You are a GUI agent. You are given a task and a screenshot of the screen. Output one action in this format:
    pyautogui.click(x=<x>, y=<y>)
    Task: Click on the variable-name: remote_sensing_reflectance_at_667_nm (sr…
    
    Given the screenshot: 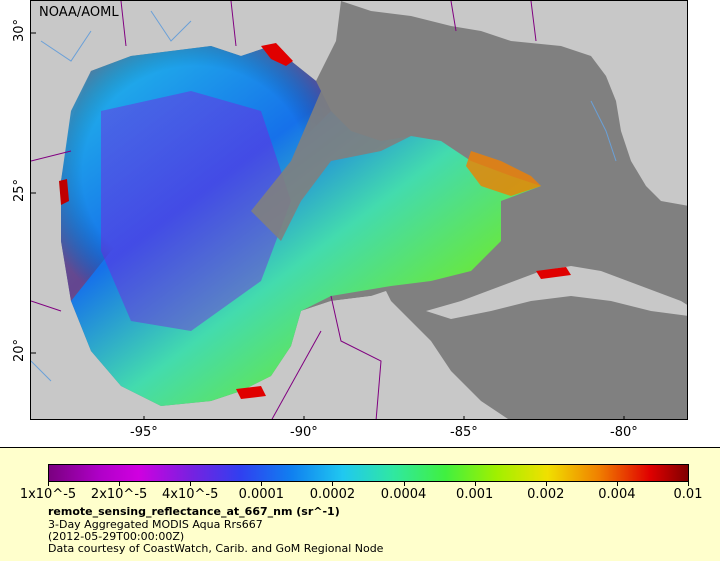 What is the action you would take?
    pyautogui.click(x=194, y=511)
    